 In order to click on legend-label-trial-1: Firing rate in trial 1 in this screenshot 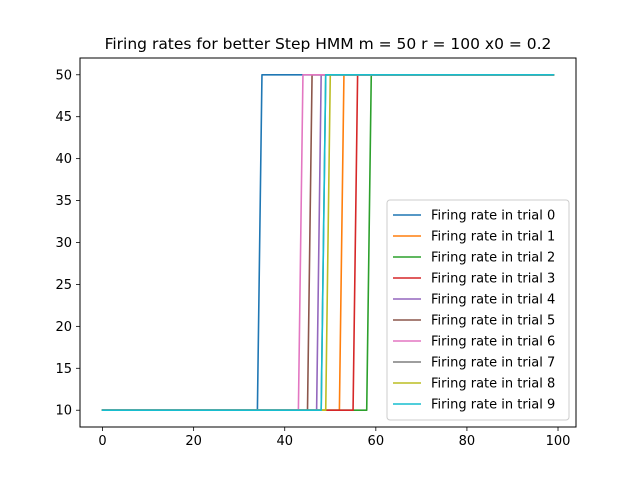, I will do `click(493, 237)`.